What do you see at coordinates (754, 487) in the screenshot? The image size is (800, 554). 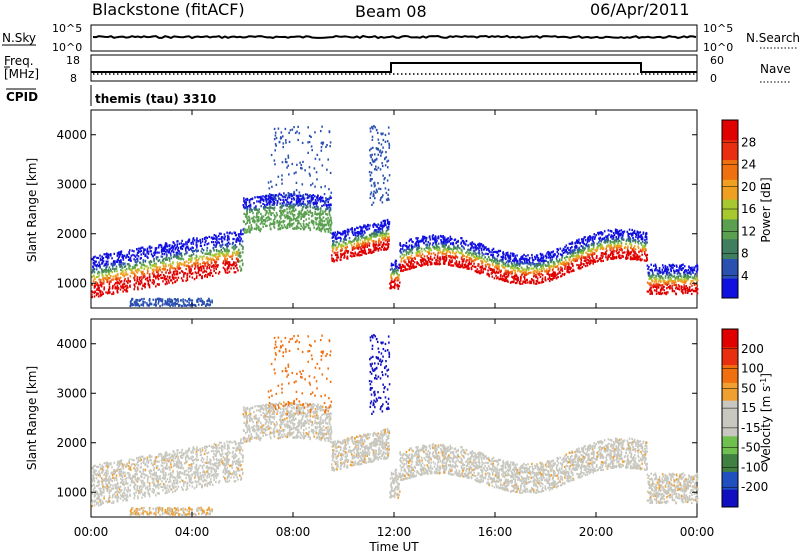 I see `colorbar-tick-label: -200` at bounding box center [754, 487].